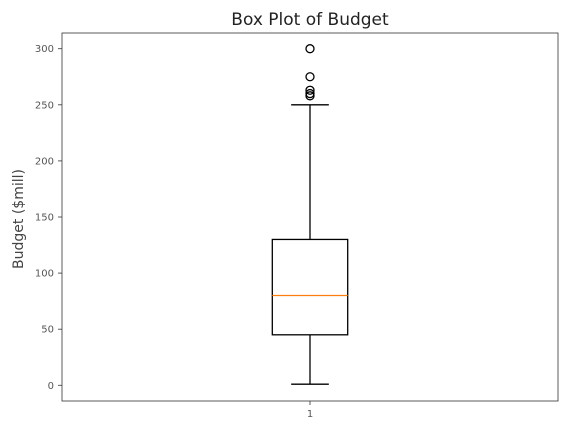  What do you see at coordinates (310, 214) in the screenshot?
I see `box-group` at bounding box center [310, 214].